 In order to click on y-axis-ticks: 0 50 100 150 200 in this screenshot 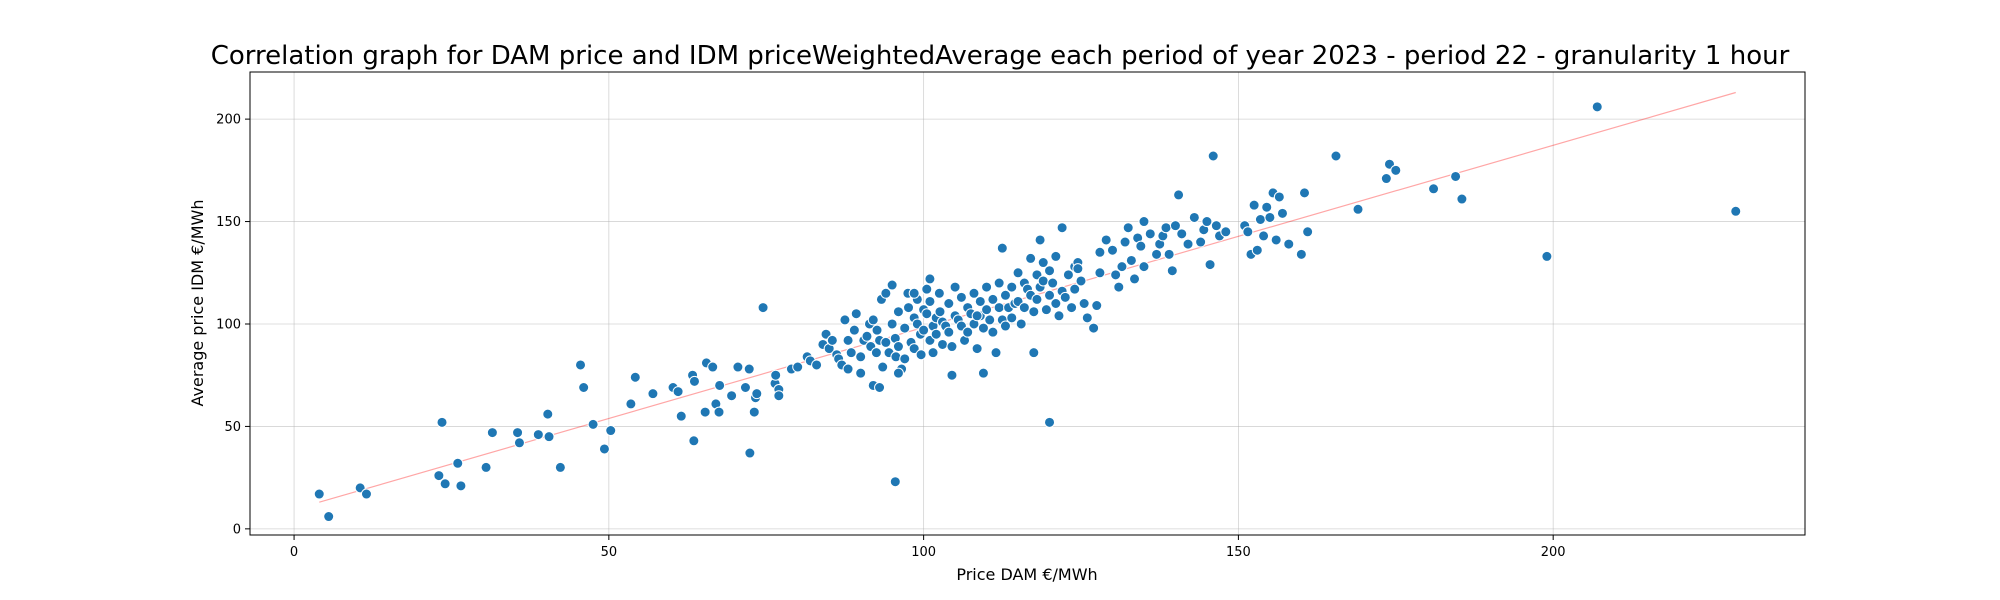, I will do `click(233, 325)`.